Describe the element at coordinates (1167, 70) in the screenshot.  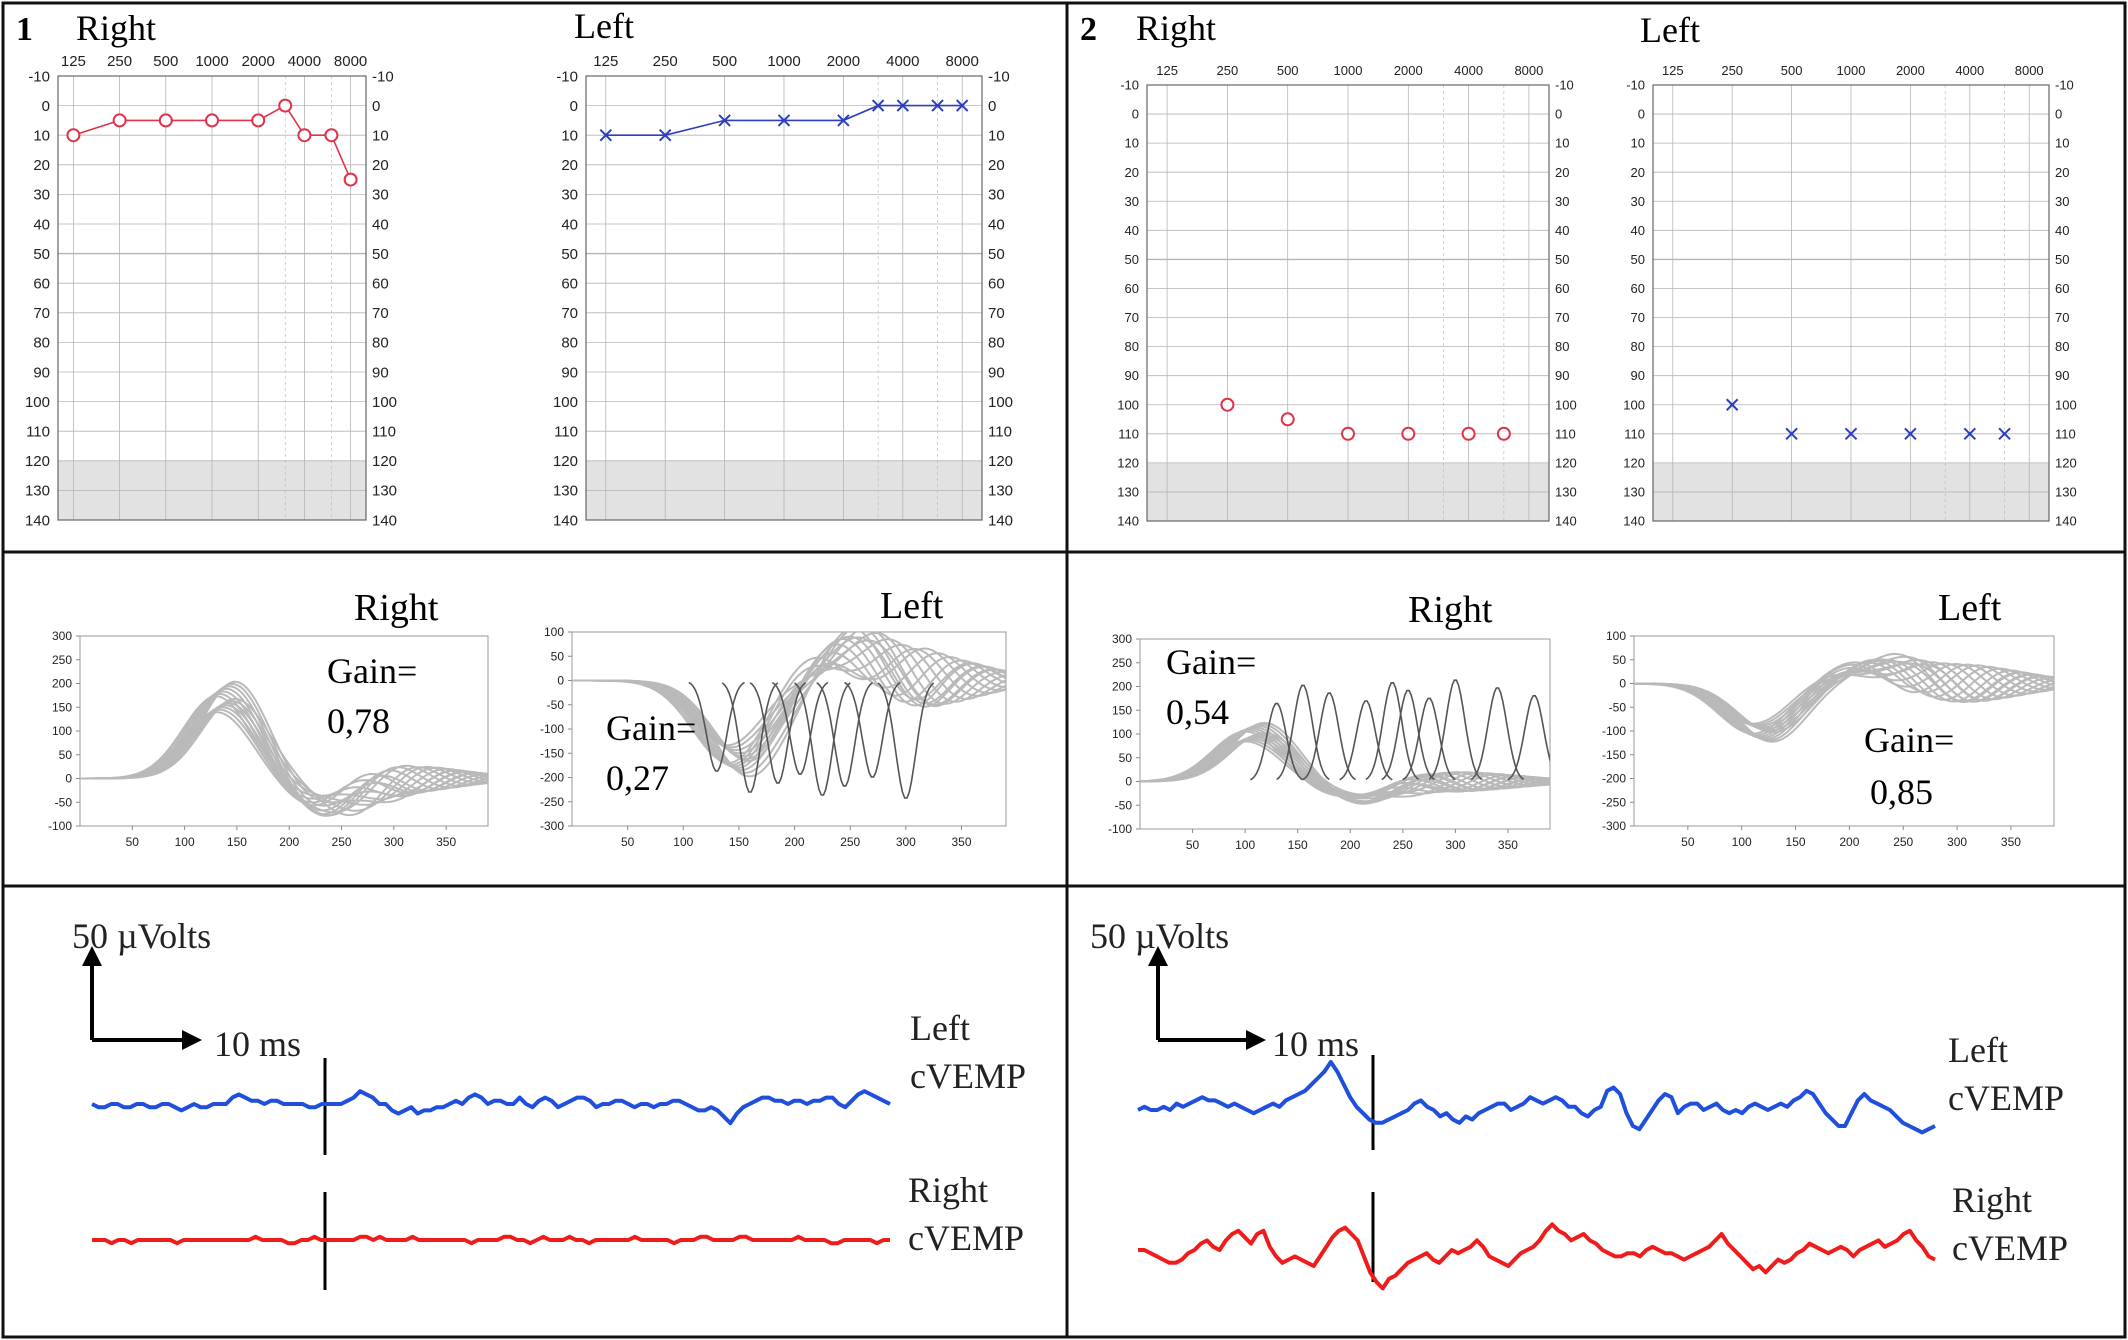
I see `tick-label-top: 125` at that location.